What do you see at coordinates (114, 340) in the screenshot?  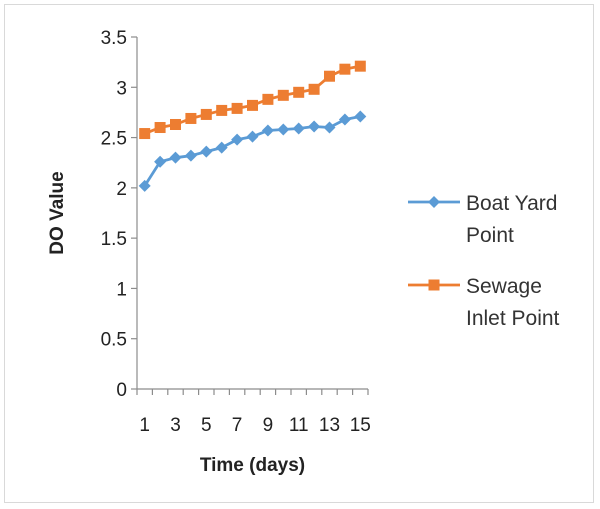 I see `y-tick-label: 0.5` at bounding box center [114, 340].